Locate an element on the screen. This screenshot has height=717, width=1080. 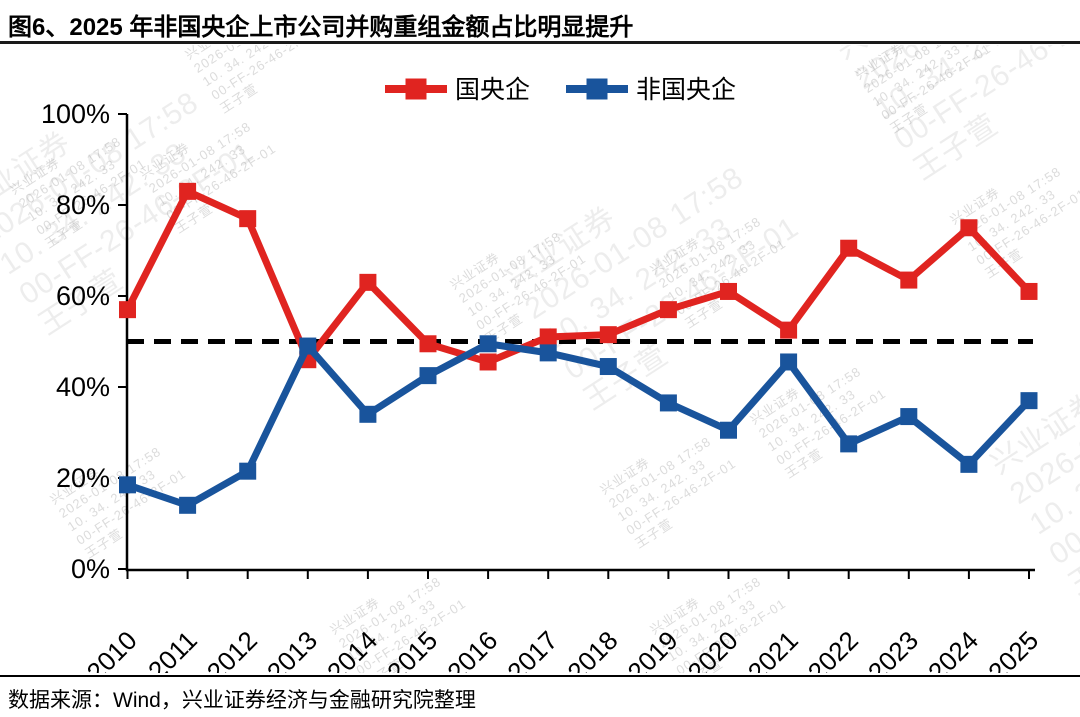
x-axis-label: 2012 is located at coordinates (232, 649).